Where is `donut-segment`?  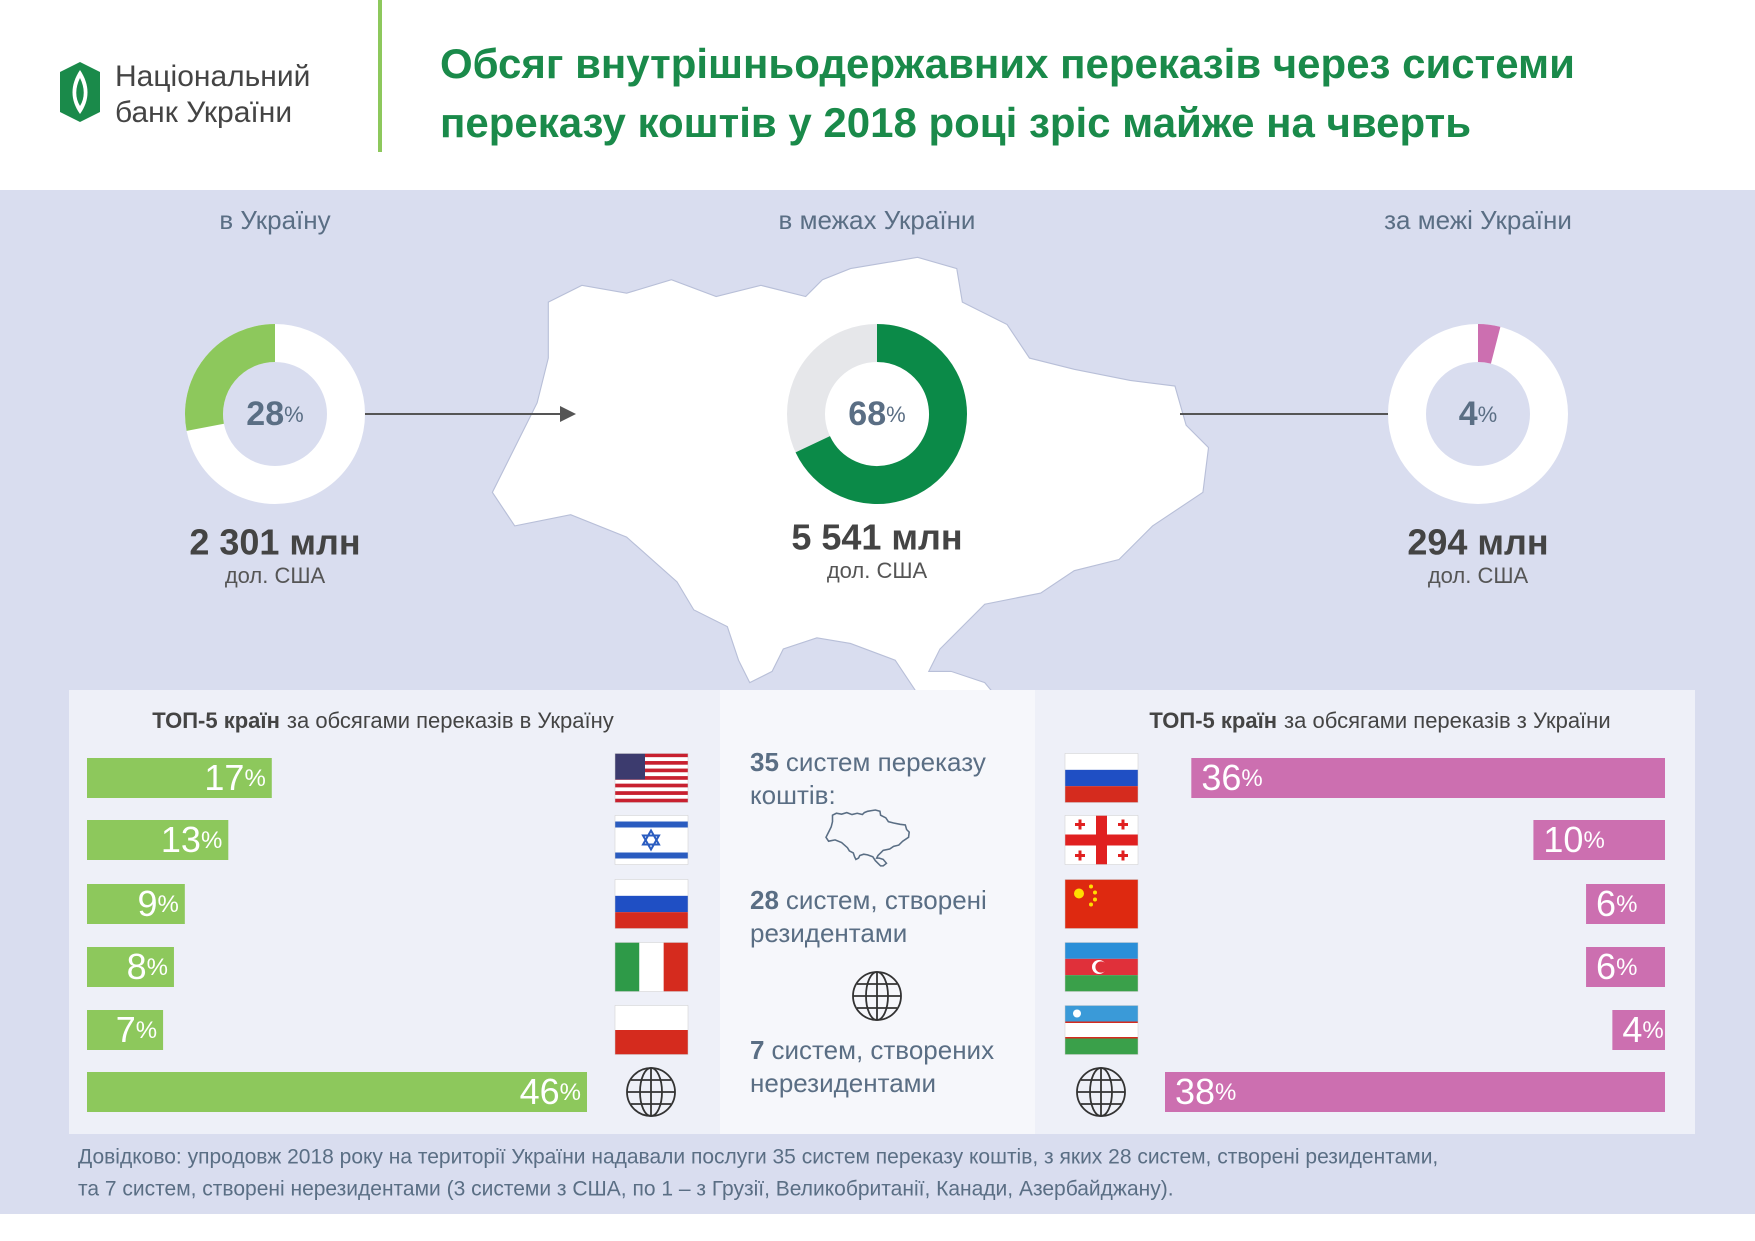 donut-segment is located at coordinates (881, 414).